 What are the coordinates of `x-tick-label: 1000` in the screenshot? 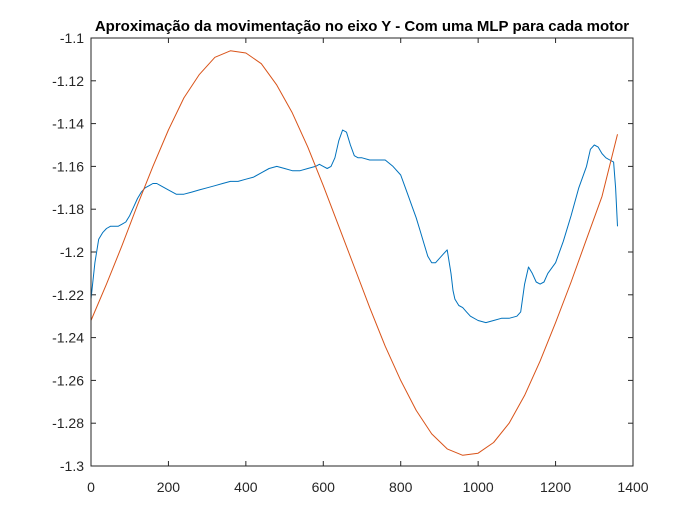 It's located at (478, 487).